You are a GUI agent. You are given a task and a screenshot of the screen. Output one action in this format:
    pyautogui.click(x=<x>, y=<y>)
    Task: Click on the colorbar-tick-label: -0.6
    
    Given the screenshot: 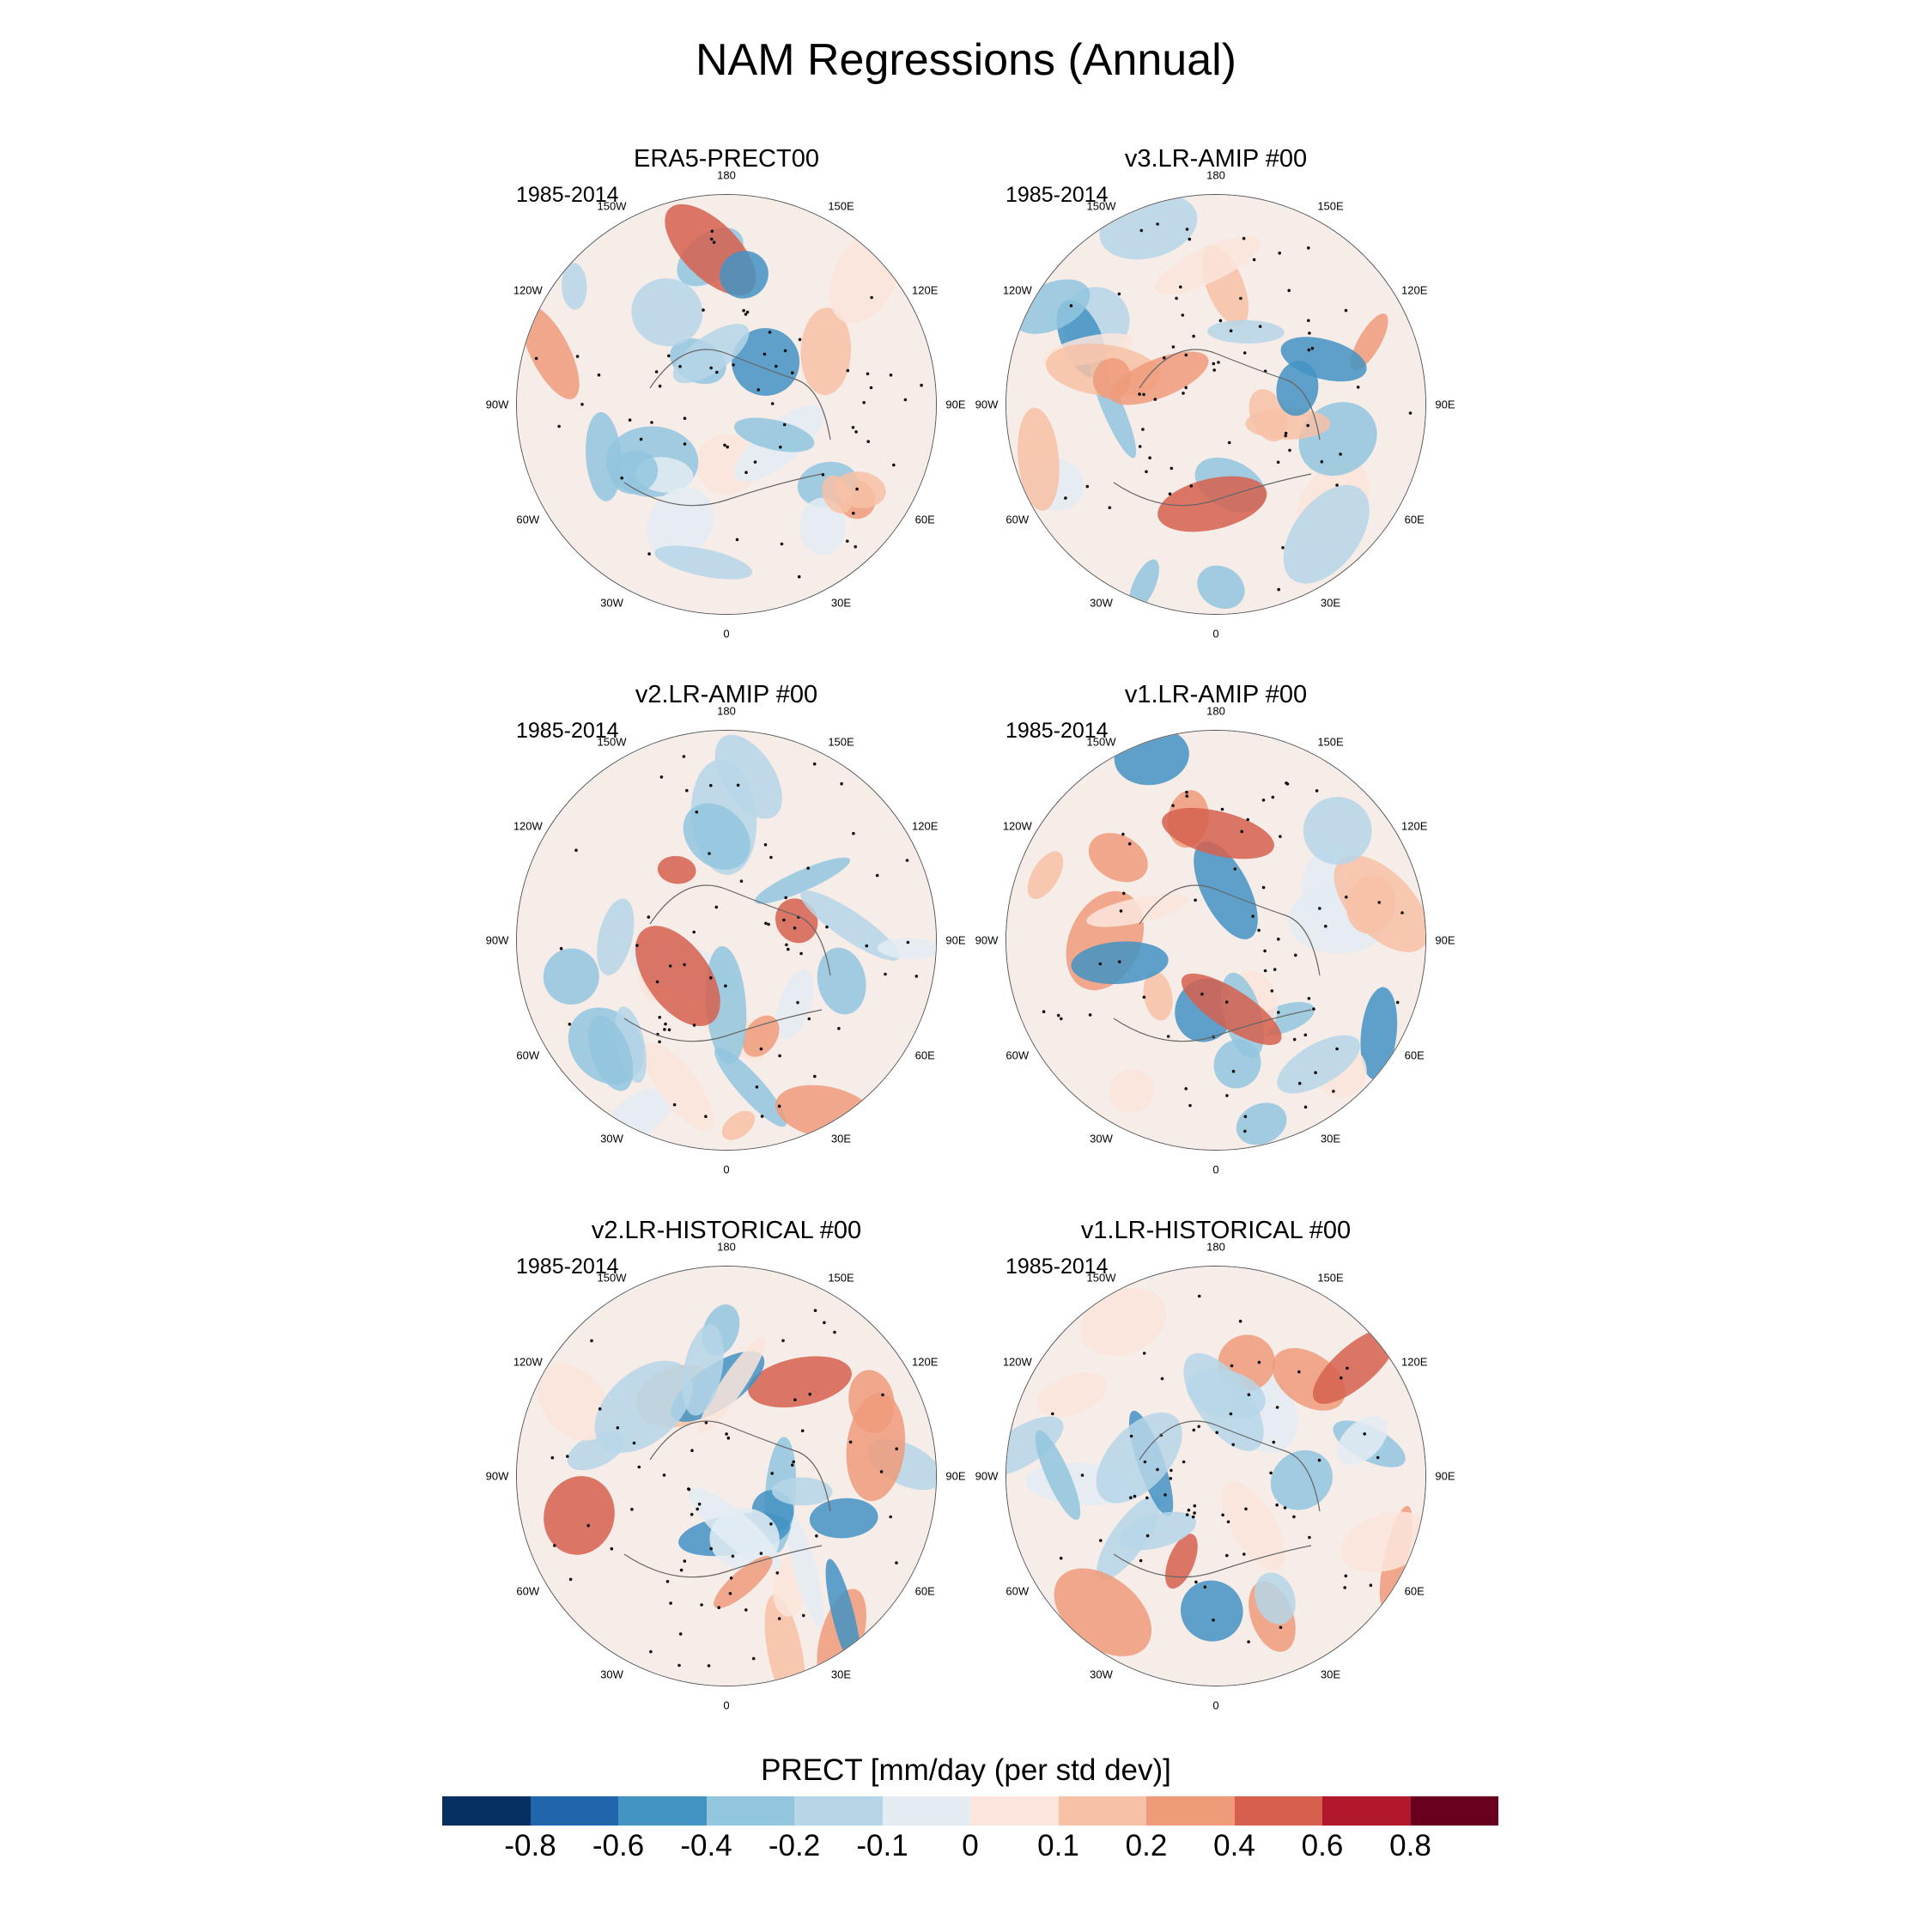 What is the action you would take?
    pyautogui.click(x=618, y=1845)
    